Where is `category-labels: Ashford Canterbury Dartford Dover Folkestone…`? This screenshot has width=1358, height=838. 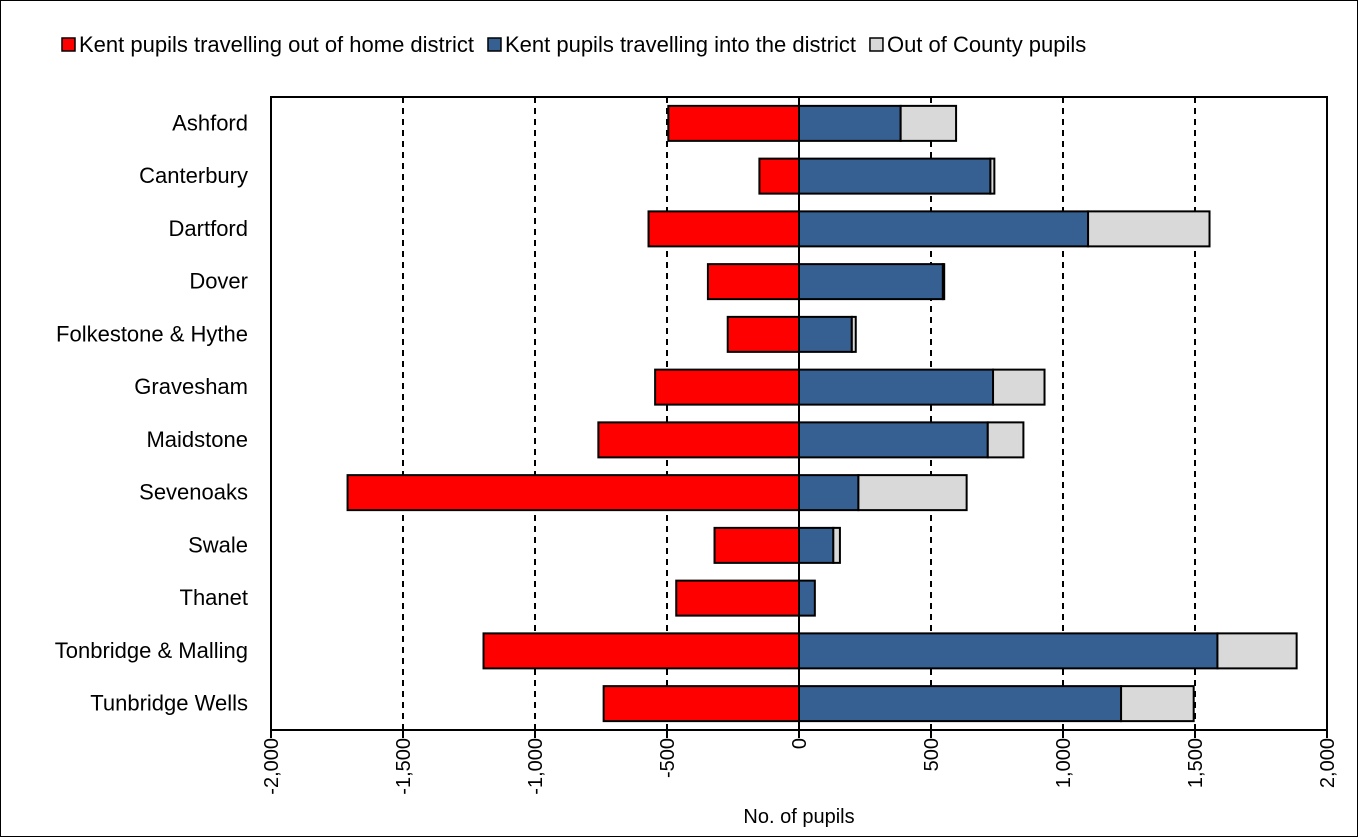 category-labels: Ashford Canterbury Dartford Dover Folkestone… is located at coordinates (151, 412).